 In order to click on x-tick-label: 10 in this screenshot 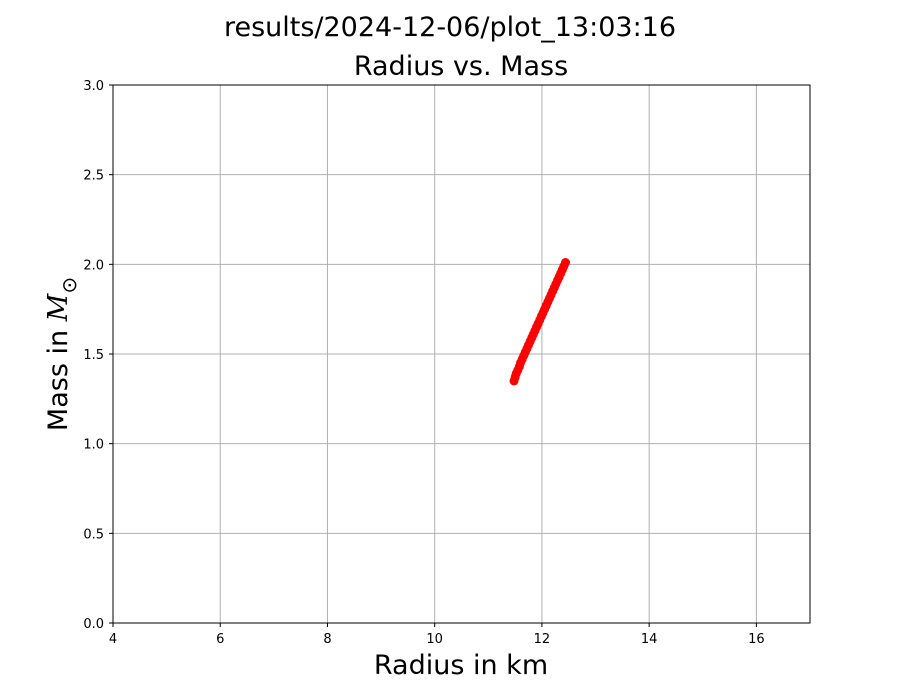, I will do `click(434, 639)`.